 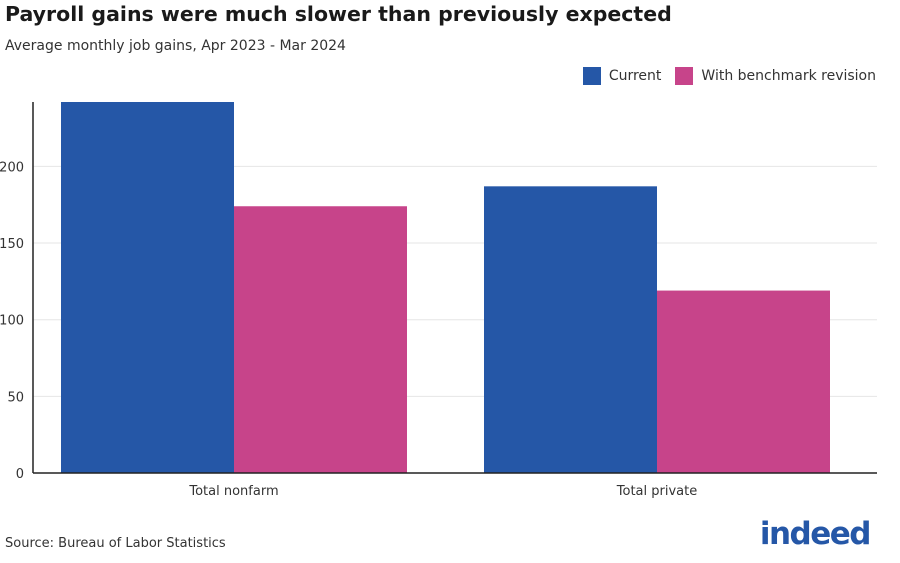 What do you see at coordinates (115, 543) in the screenshot?
I see `source-note: Source: Bureau of Labor Statistics` at bounding box center [115, 543].